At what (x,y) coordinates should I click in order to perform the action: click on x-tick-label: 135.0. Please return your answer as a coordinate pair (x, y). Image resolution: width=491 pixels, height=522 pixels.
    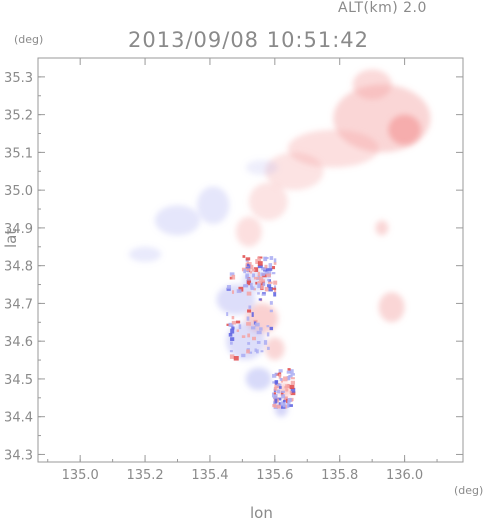
    Looking at the image, I should click on (80, 475).